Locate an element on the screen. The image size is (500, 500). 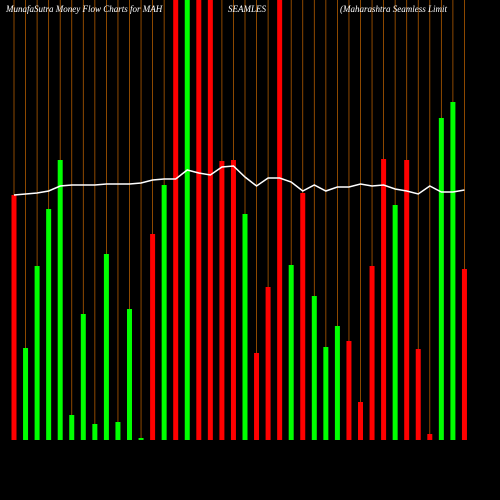
title-left: MunafaSutra Money Flow Charts for MAH is located at coordinates (84, 9).